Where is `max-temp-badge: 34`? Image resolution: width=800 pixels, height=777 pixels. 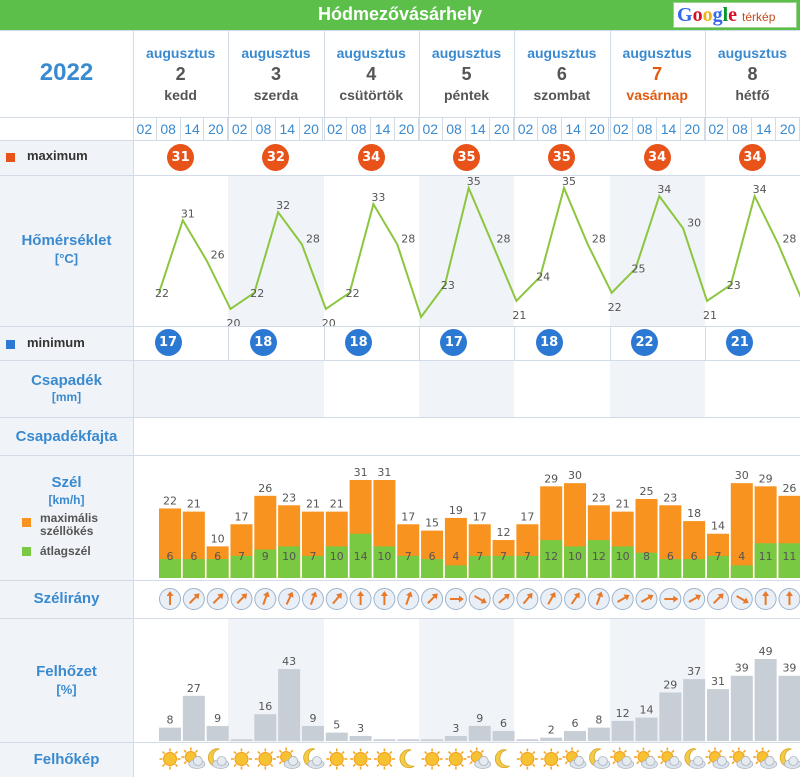
max-temp-badge: 34 is located at coordinates (371, 157).